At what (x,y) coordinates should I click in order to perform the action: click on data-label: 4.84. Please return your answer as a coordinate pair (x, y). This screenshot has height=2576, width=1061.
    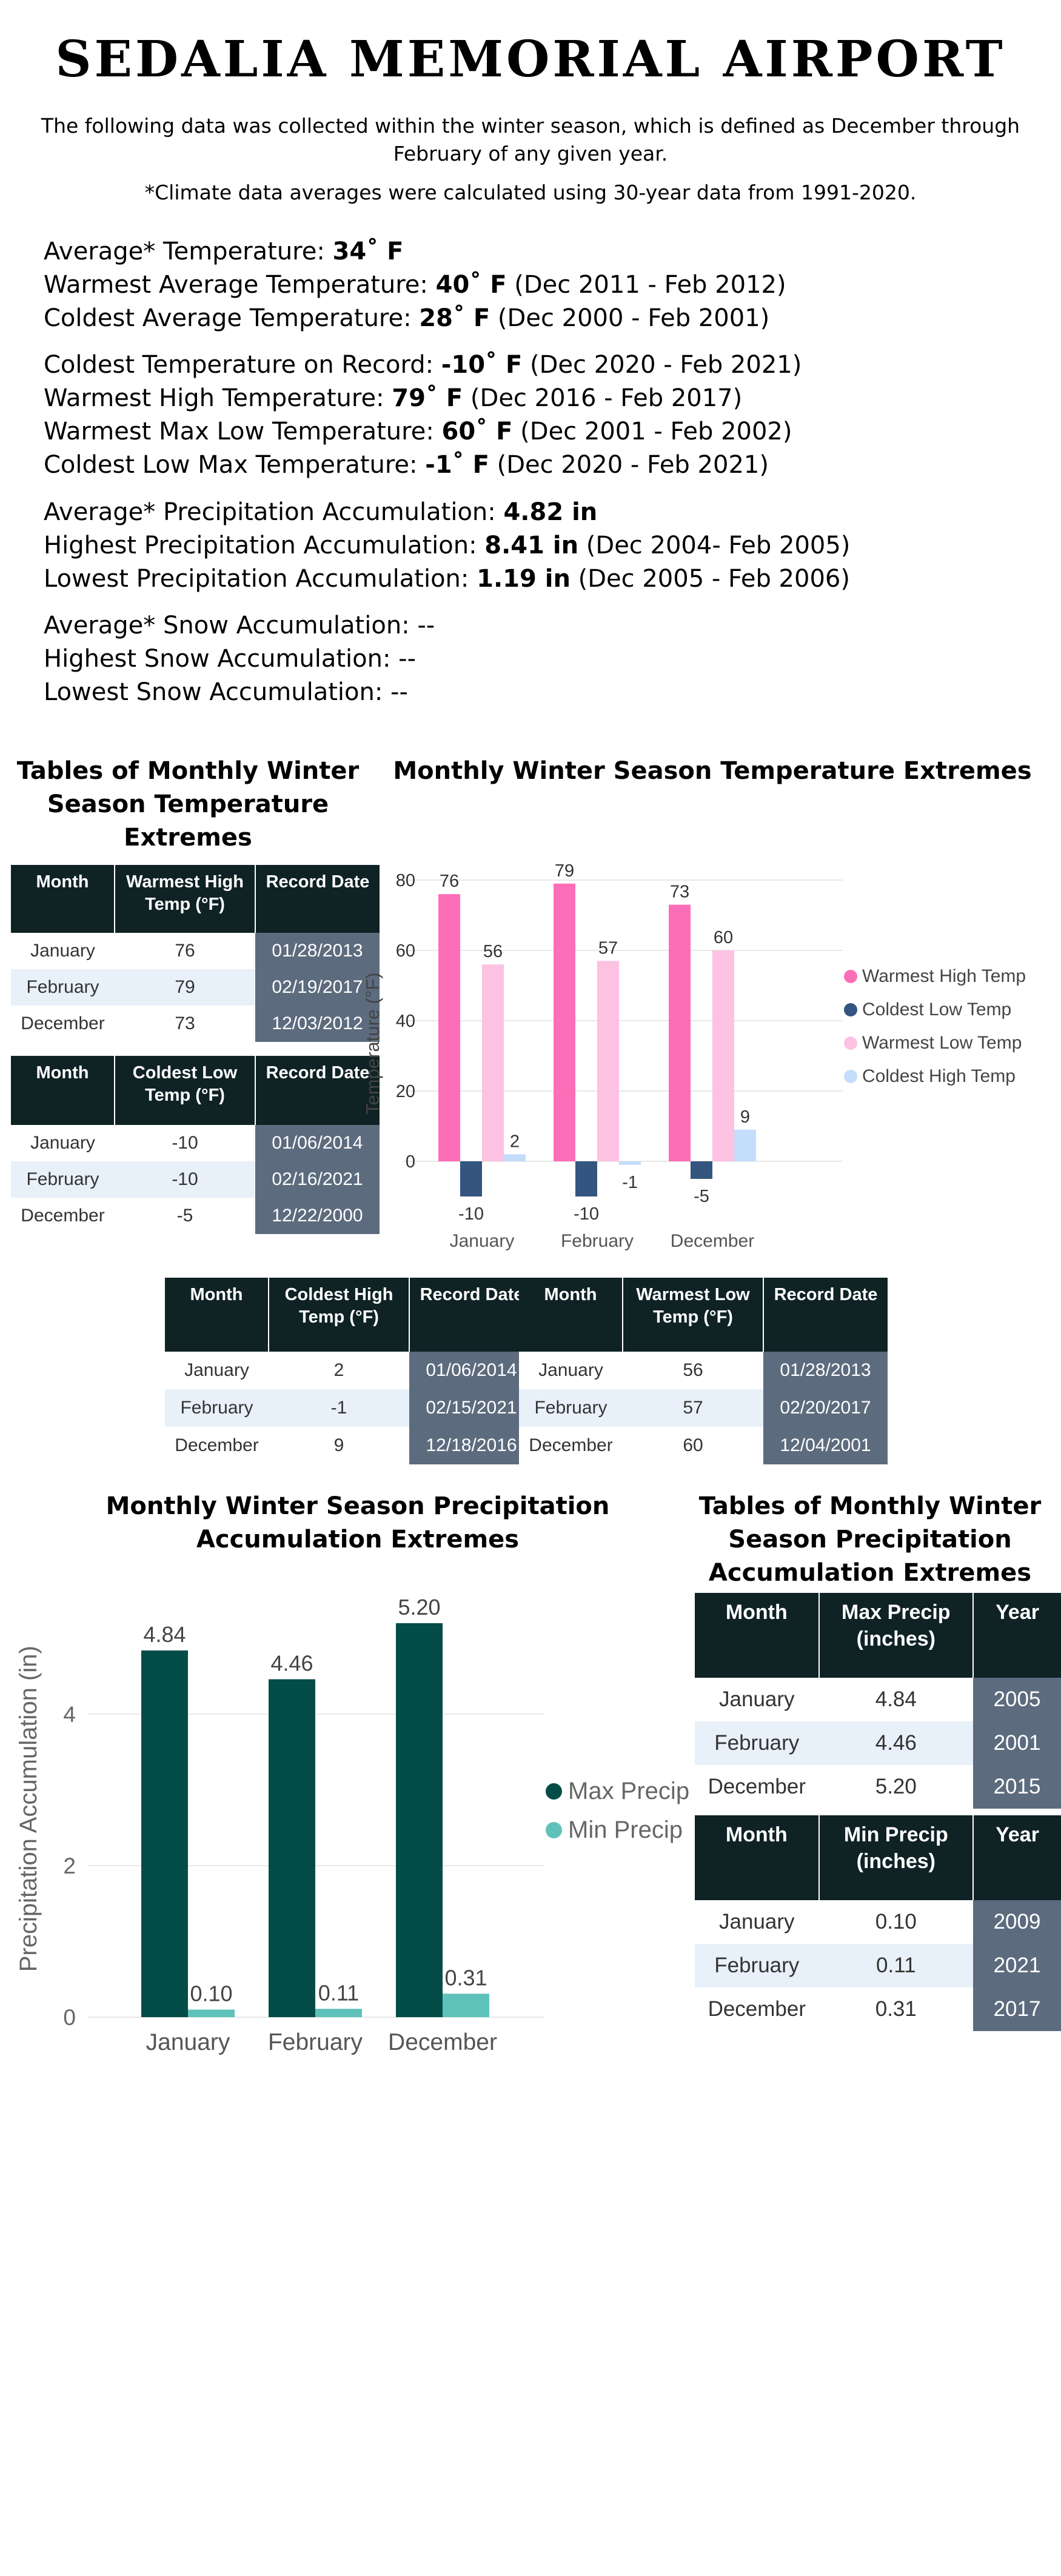
    Looking at the image, I should click on (164, 1634).